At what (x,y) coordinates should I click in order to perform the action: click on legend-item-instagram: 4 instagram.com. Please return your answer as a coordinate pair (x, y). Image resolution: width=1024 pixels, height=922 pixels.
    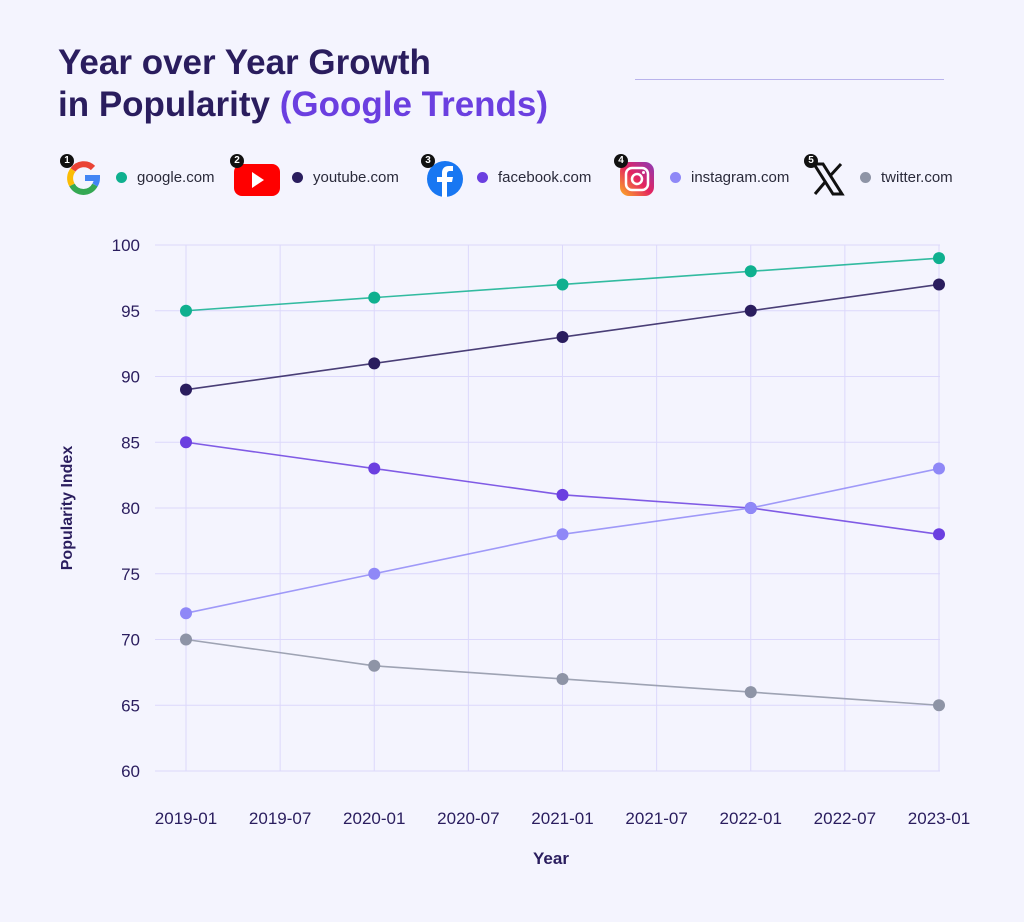
    Looking at the image, I should click on (702, 176).